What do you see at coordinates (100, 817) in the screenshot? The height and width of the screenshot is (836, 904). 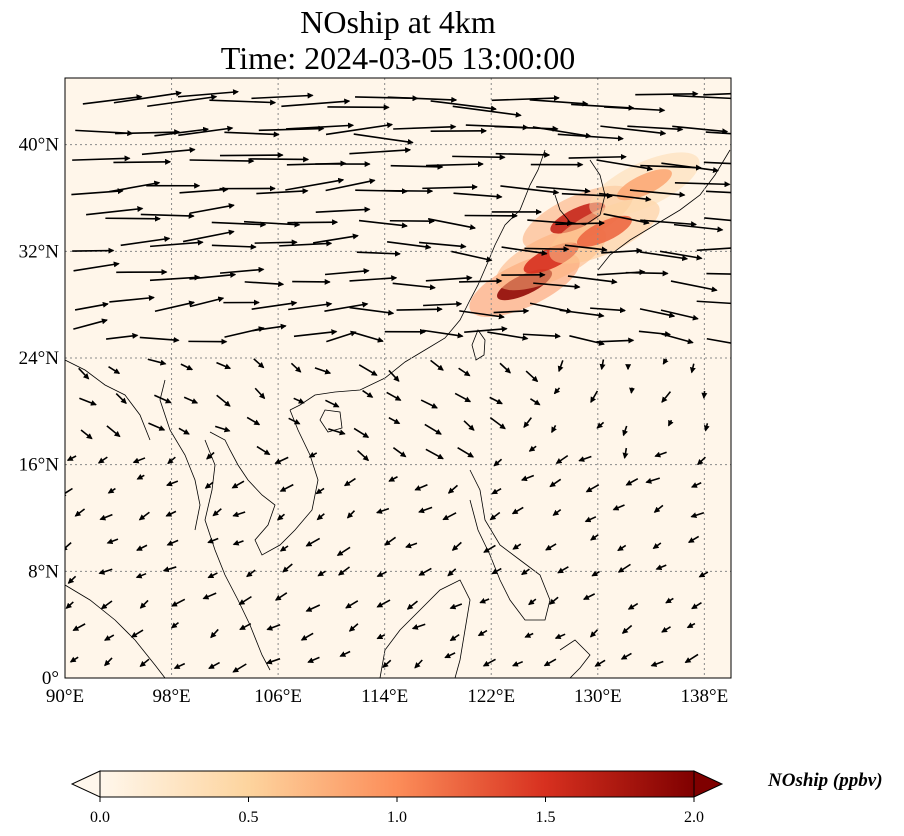 I see `colorbar-tick-label: 0.0` at bounding box center [100, 817].